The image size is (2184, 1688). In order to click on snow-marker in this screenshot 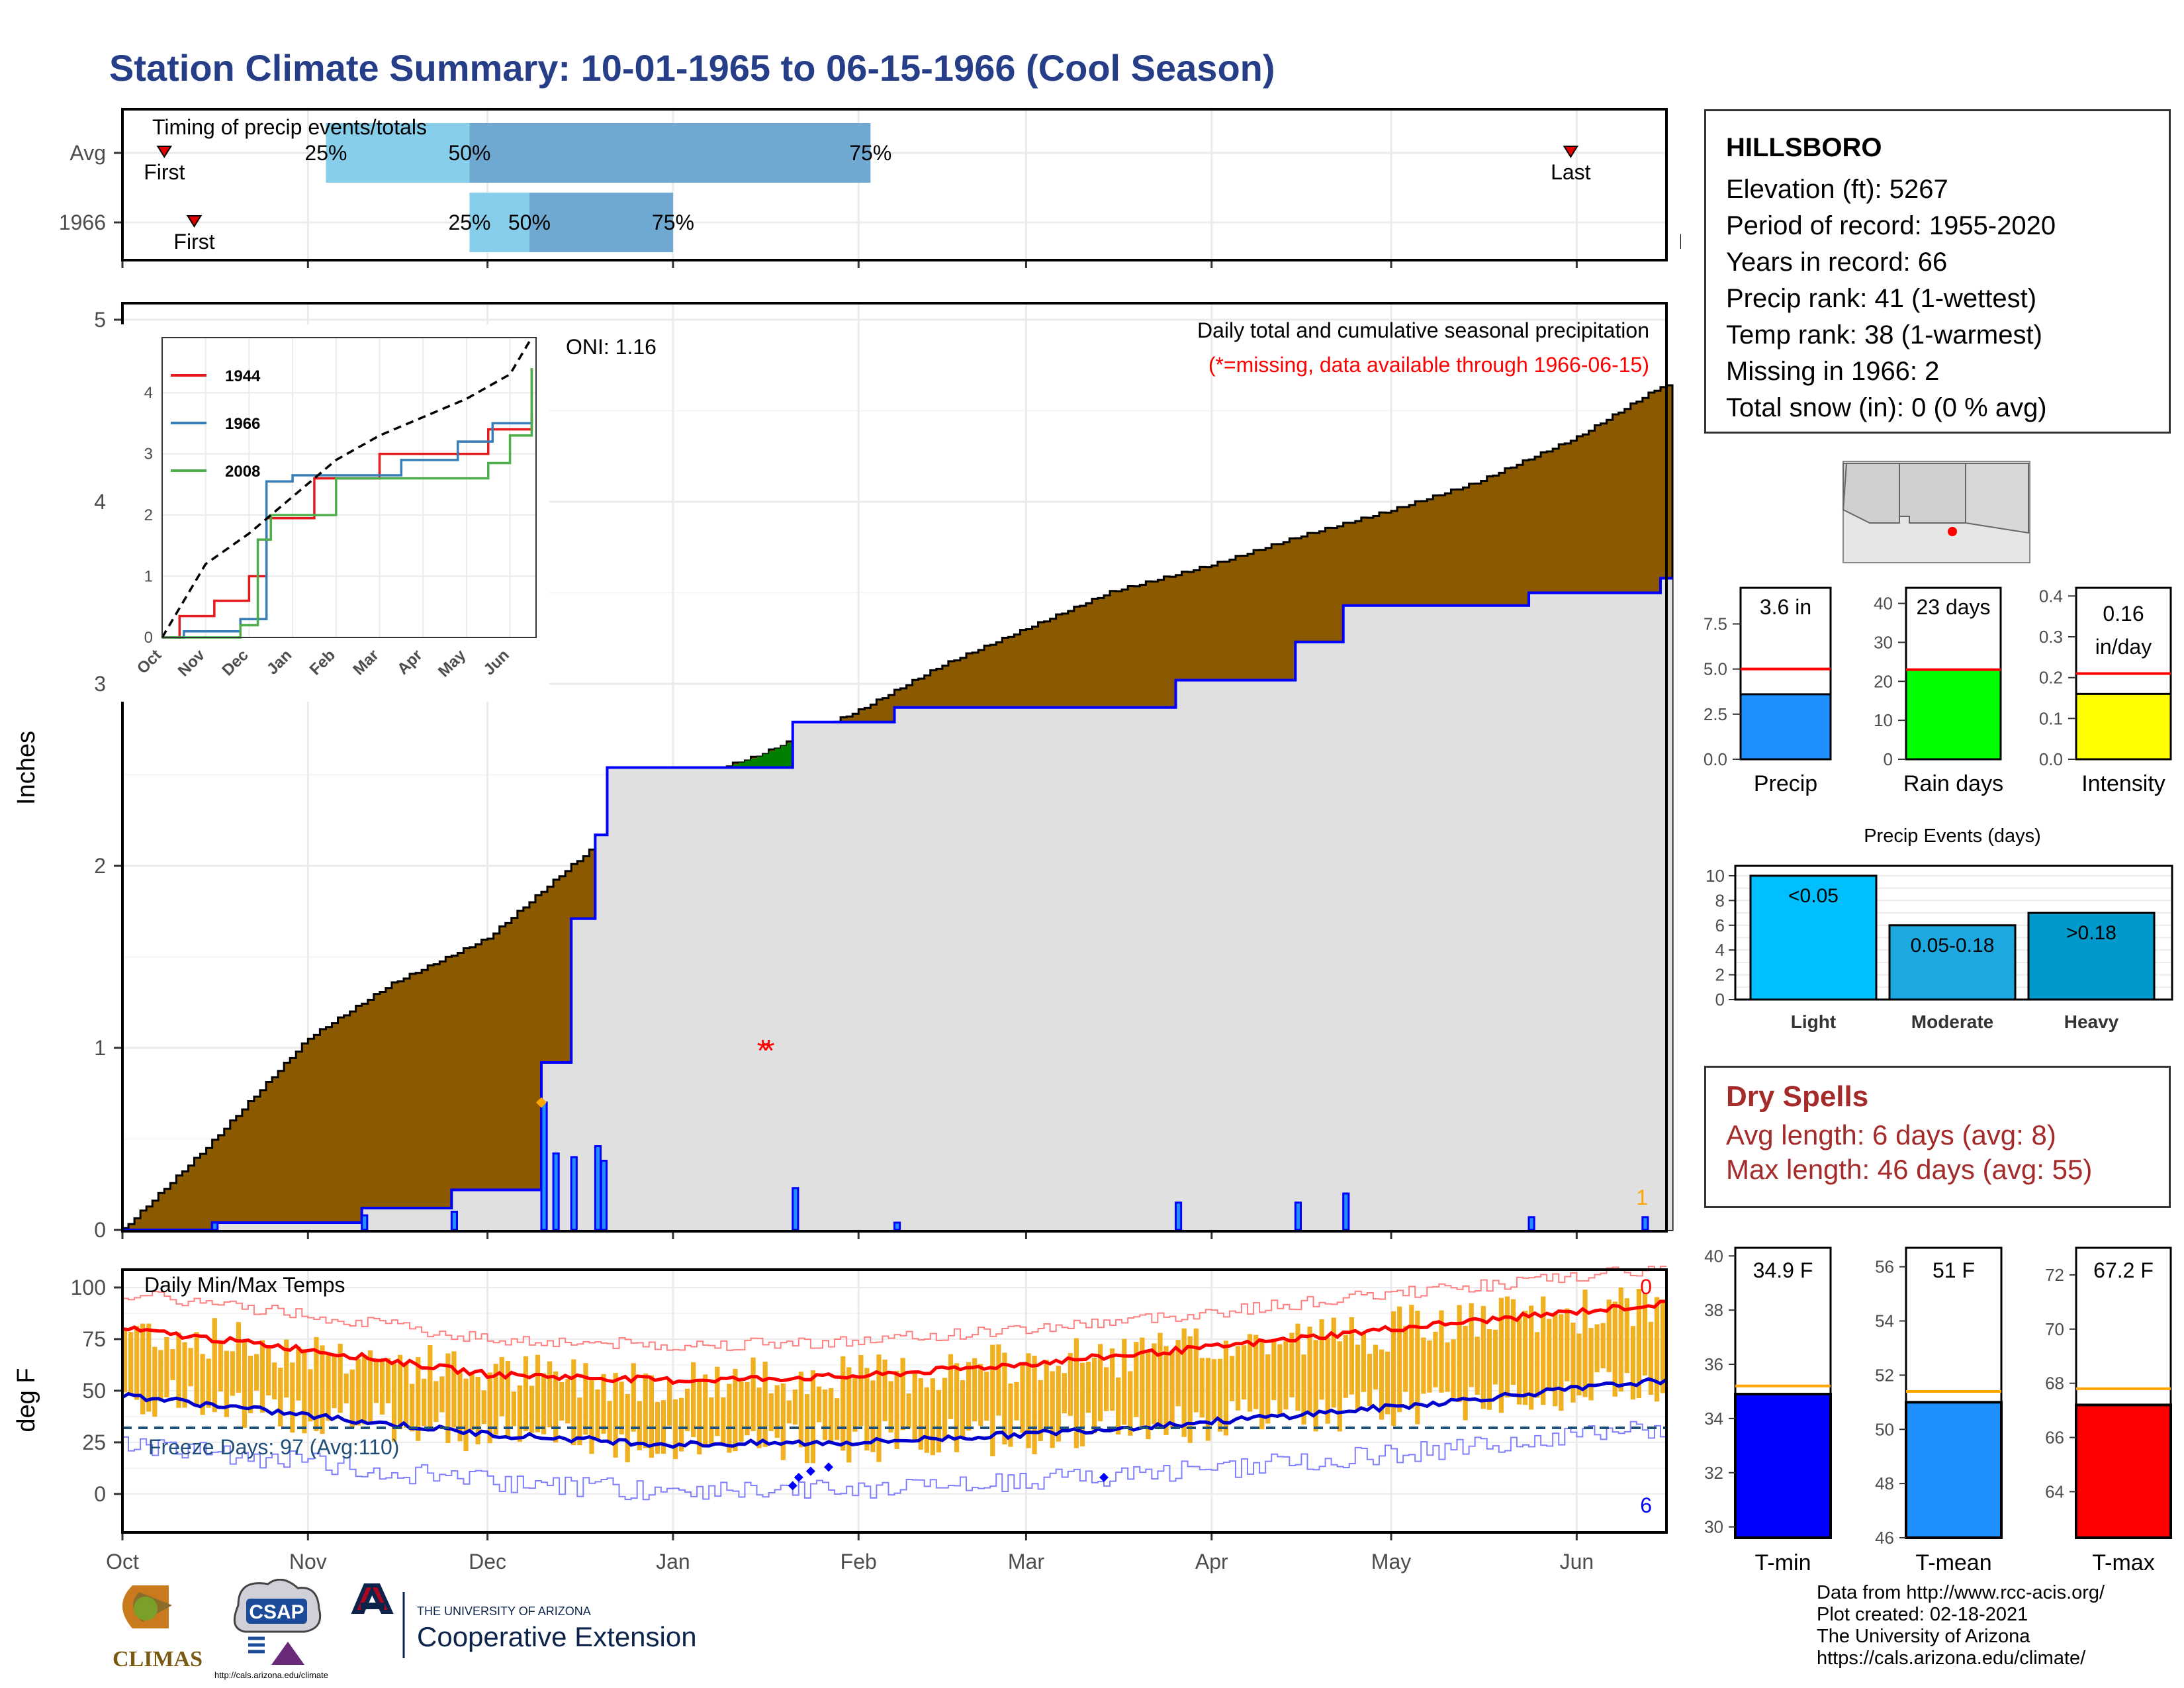, I will do `click(541, 1102)`.